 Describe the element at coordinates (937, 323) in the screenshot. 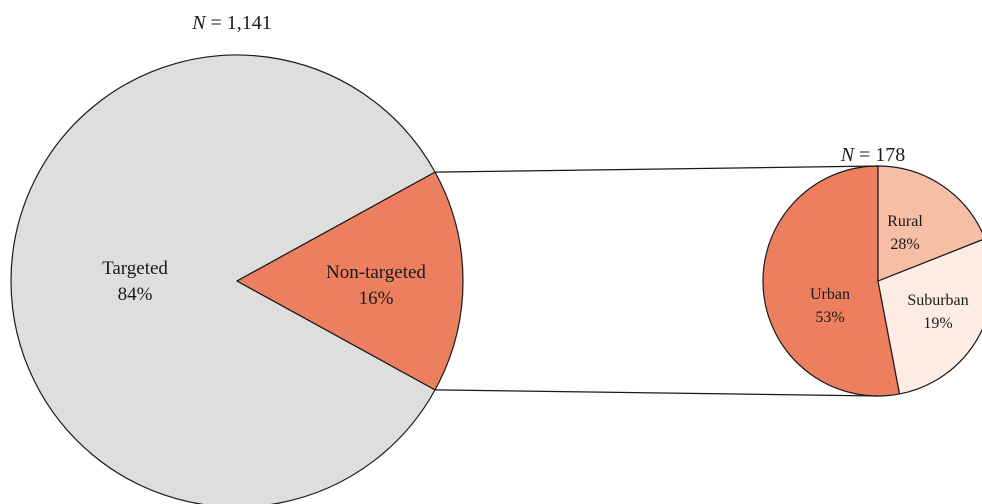

I see `sub-slice-percent: 19%` at that location.